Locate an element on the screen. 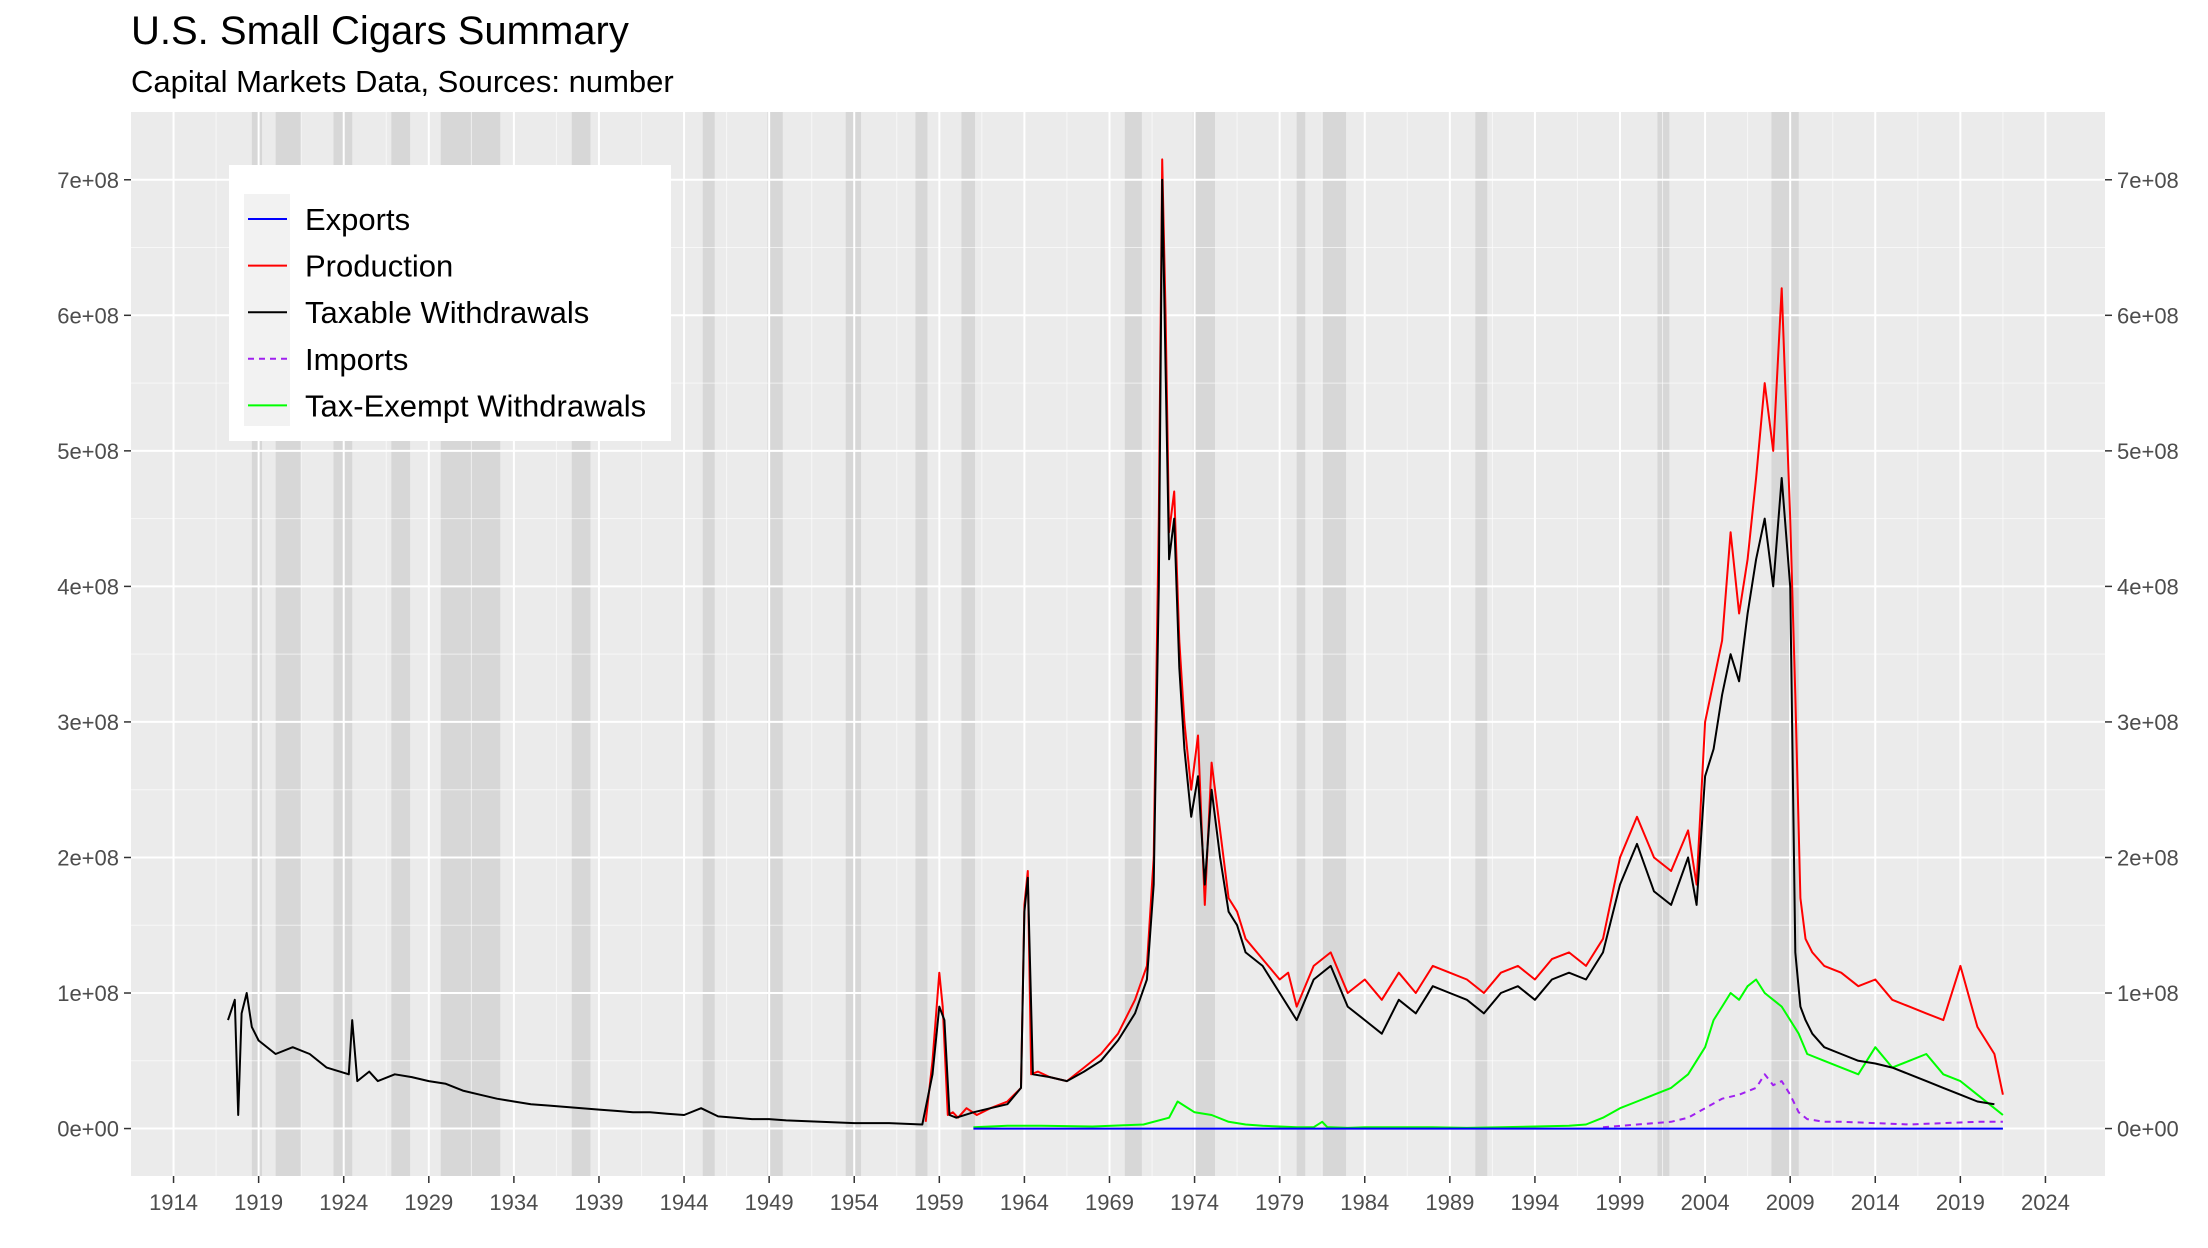  x-tick-label: 1989 is located at coordinates (1449, 1202).